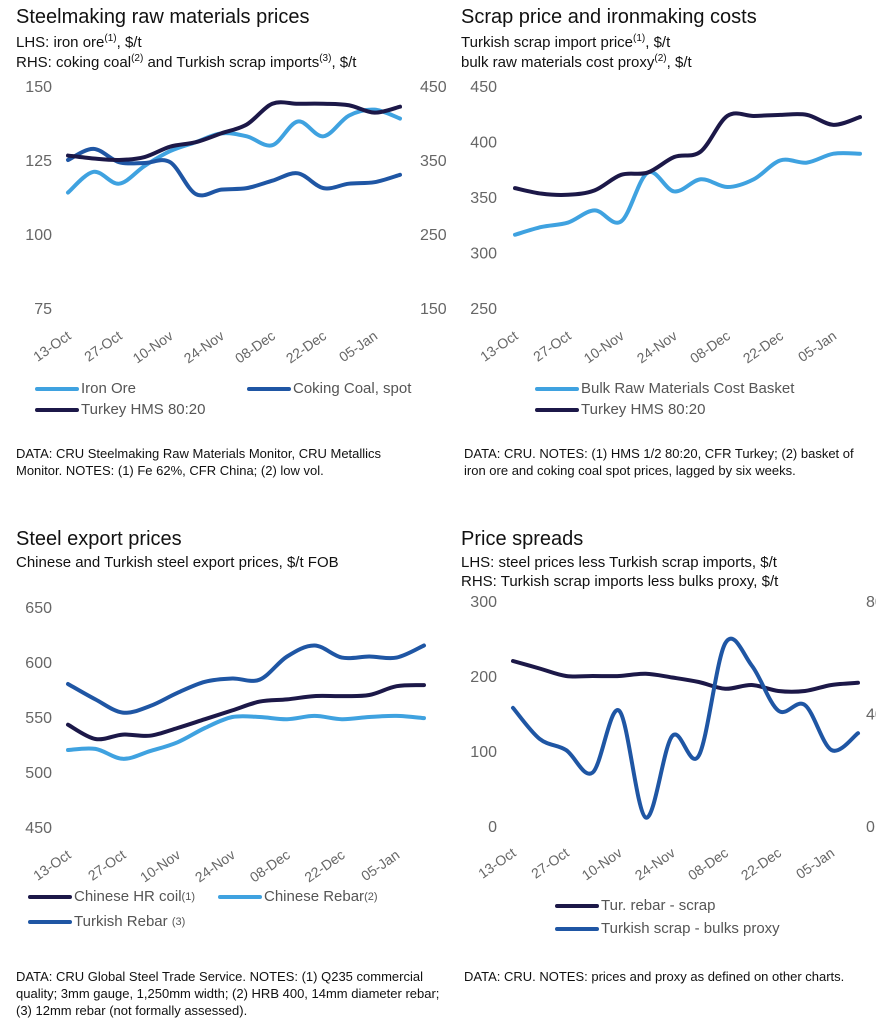 Image resolution: width=876 pixels, height=1024 pixels. I want to click on legend-item-scrap-bulks: Turkish scrap - bulks proxy, so click(667, 928).